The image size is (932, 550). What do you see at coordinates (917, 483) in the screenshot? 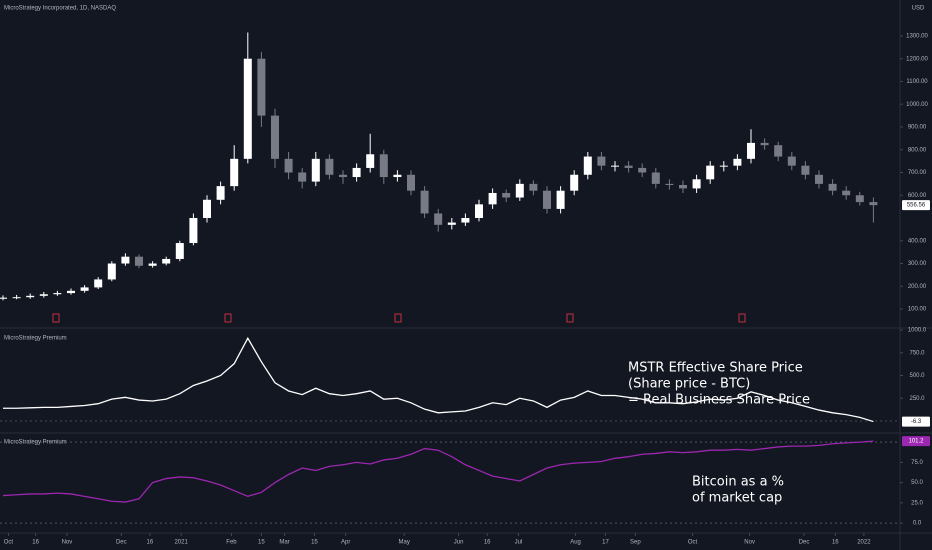
I see `y-tick-label: 50.0` at bounding box center [917, 483].